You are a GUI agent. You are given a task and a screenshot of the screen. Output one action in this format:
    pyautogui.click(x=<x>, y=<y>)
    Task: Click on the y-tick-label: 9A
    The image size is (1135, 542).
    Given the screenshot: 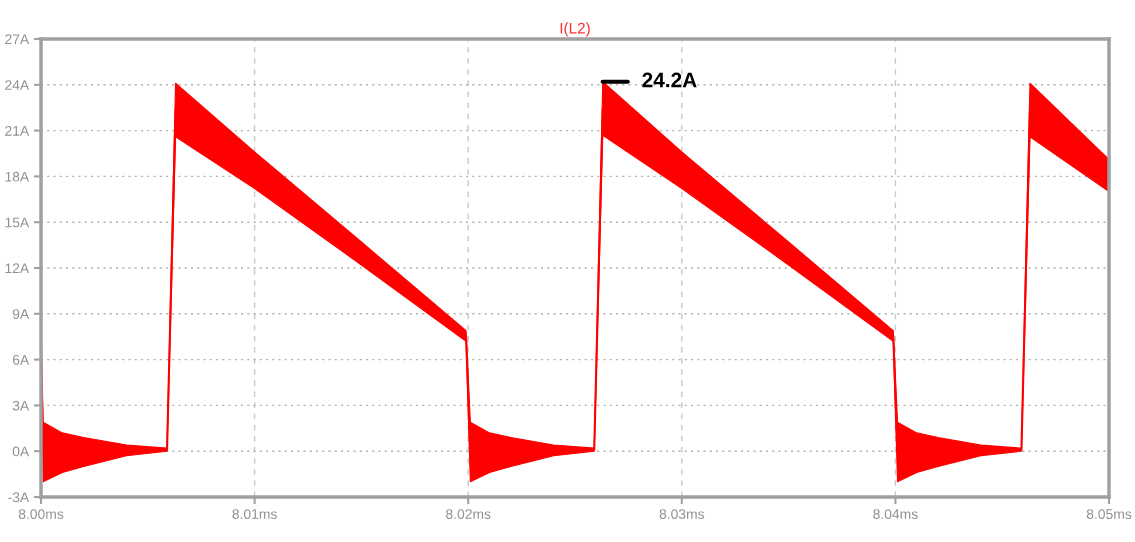 What is the action you would take?
    pyautogui.click(x=21, y=314)
    